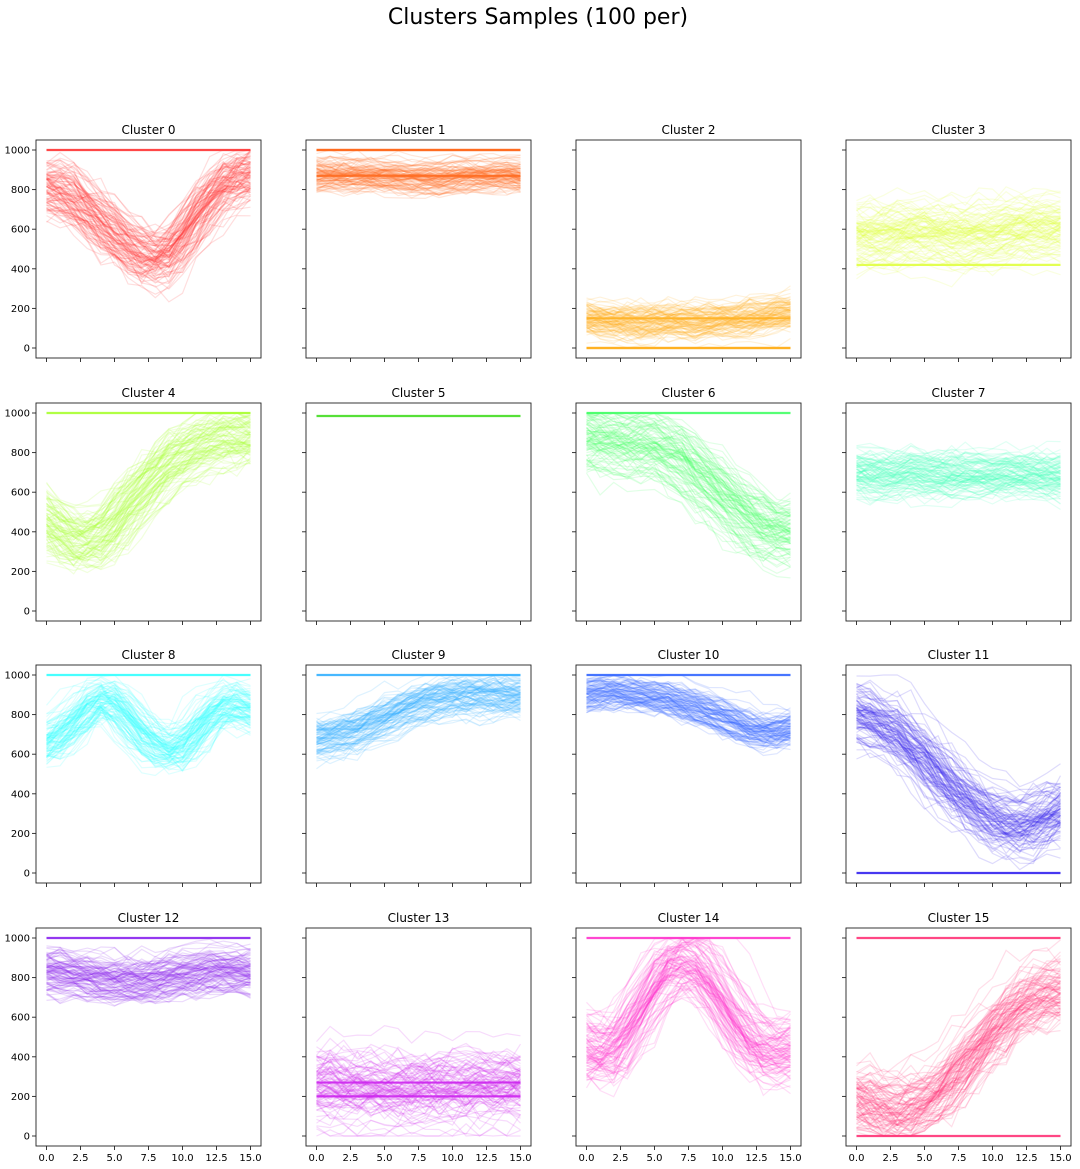 The height and width of the screenshot is (1169, 1080). What do you see at coordinates (20, 572) in the screenshot?
I see `y-tick-label: 200` at bounding box center [20, 572].